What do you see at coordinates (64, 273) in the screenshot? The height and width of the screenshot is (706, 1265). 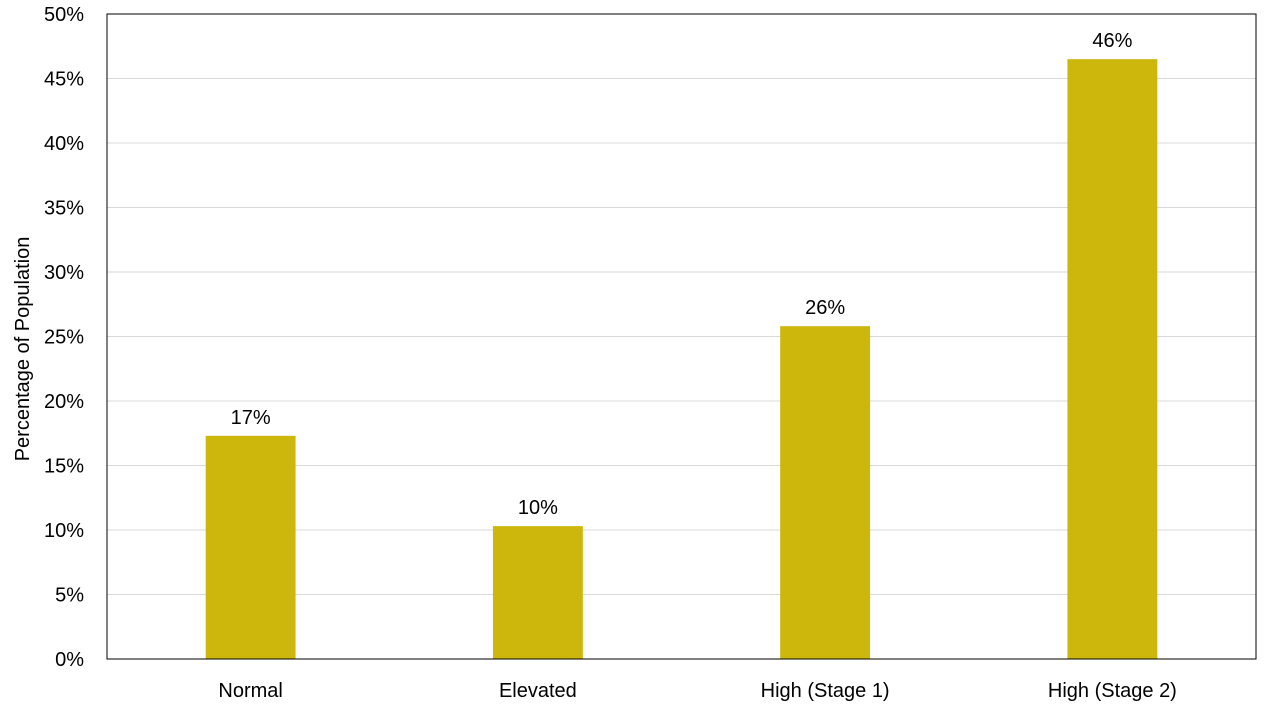 I see `y-tick-label: 30%` at bounding box center [64, 273].